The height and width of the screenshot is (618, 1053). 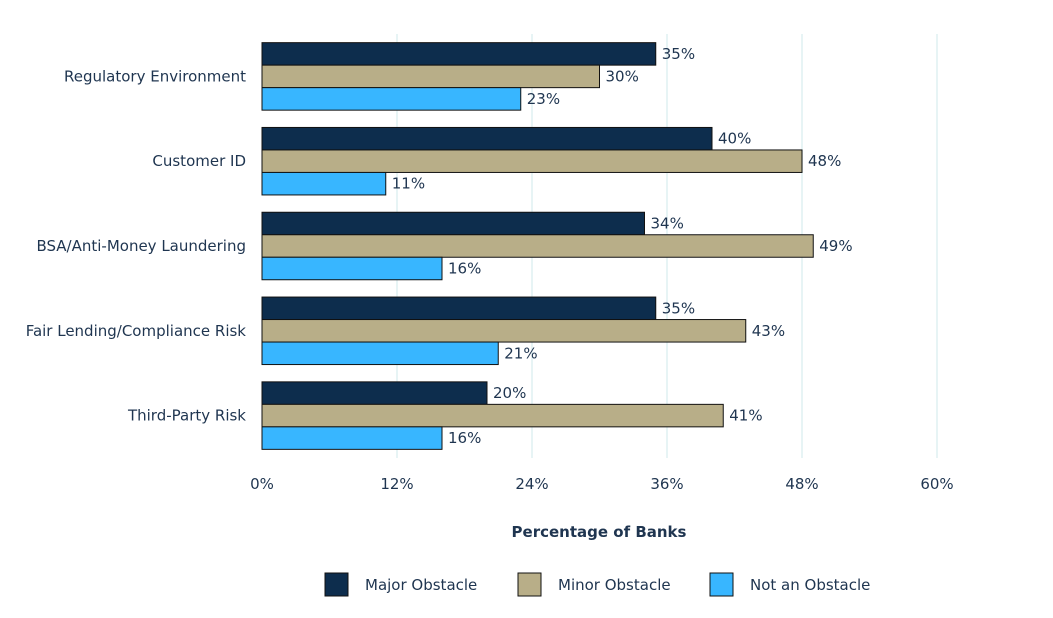 What do you see at coordinates (667, 224) in the screenshot?
I see `data-label-bsa-anti-money-laundering-major-obstacle: 34%` at bounding box center [667, 224].